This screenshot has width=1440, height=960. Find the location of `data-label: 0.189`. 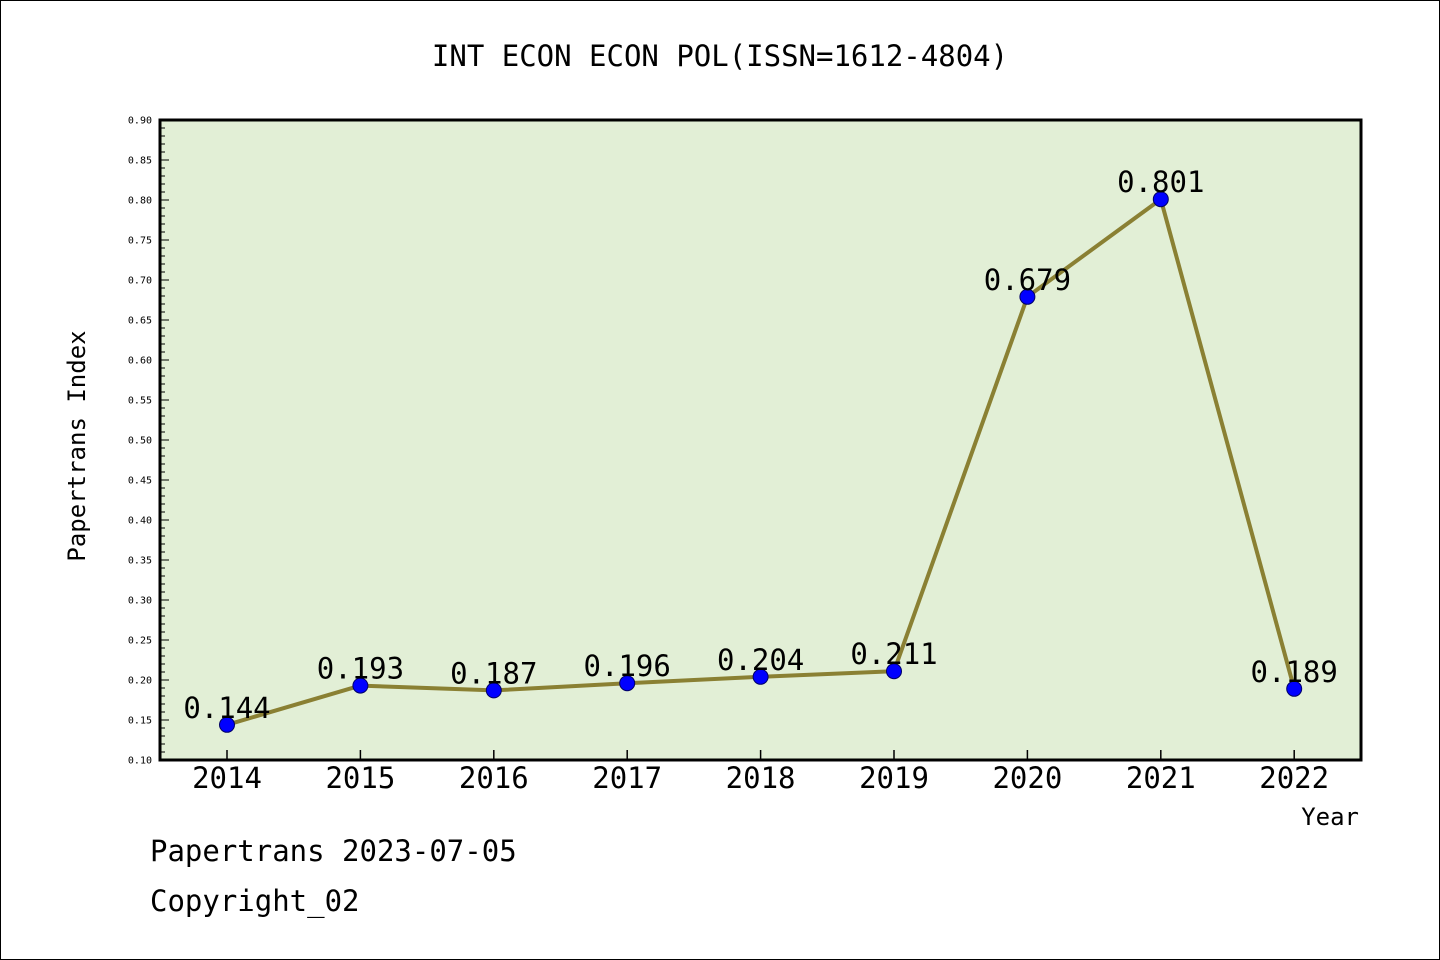

data-label: 0.189 is located at coordinates (1294, 672).